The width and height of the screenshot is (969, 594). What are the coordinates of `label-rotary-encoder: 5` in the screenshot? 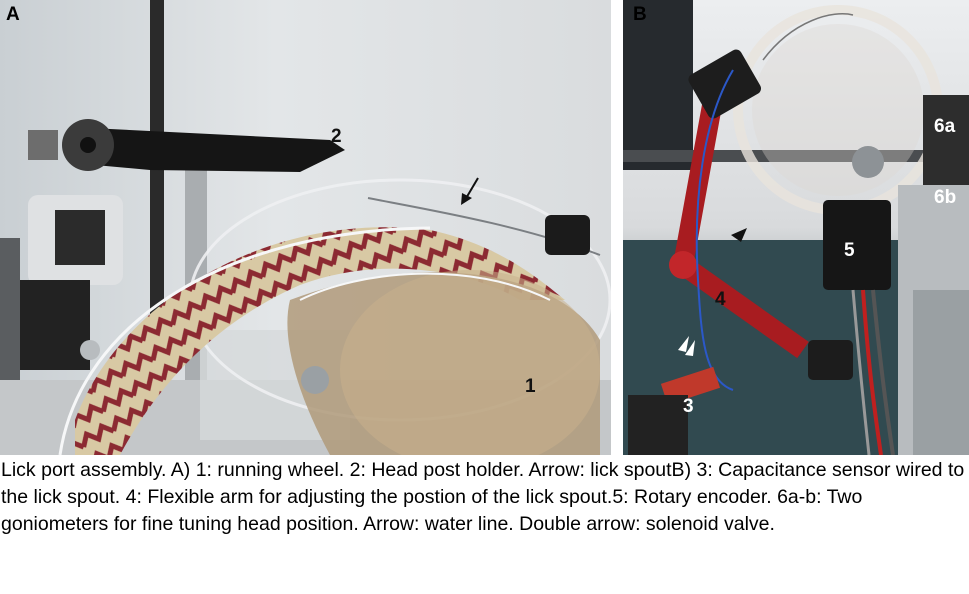 It's located at (849, 250).